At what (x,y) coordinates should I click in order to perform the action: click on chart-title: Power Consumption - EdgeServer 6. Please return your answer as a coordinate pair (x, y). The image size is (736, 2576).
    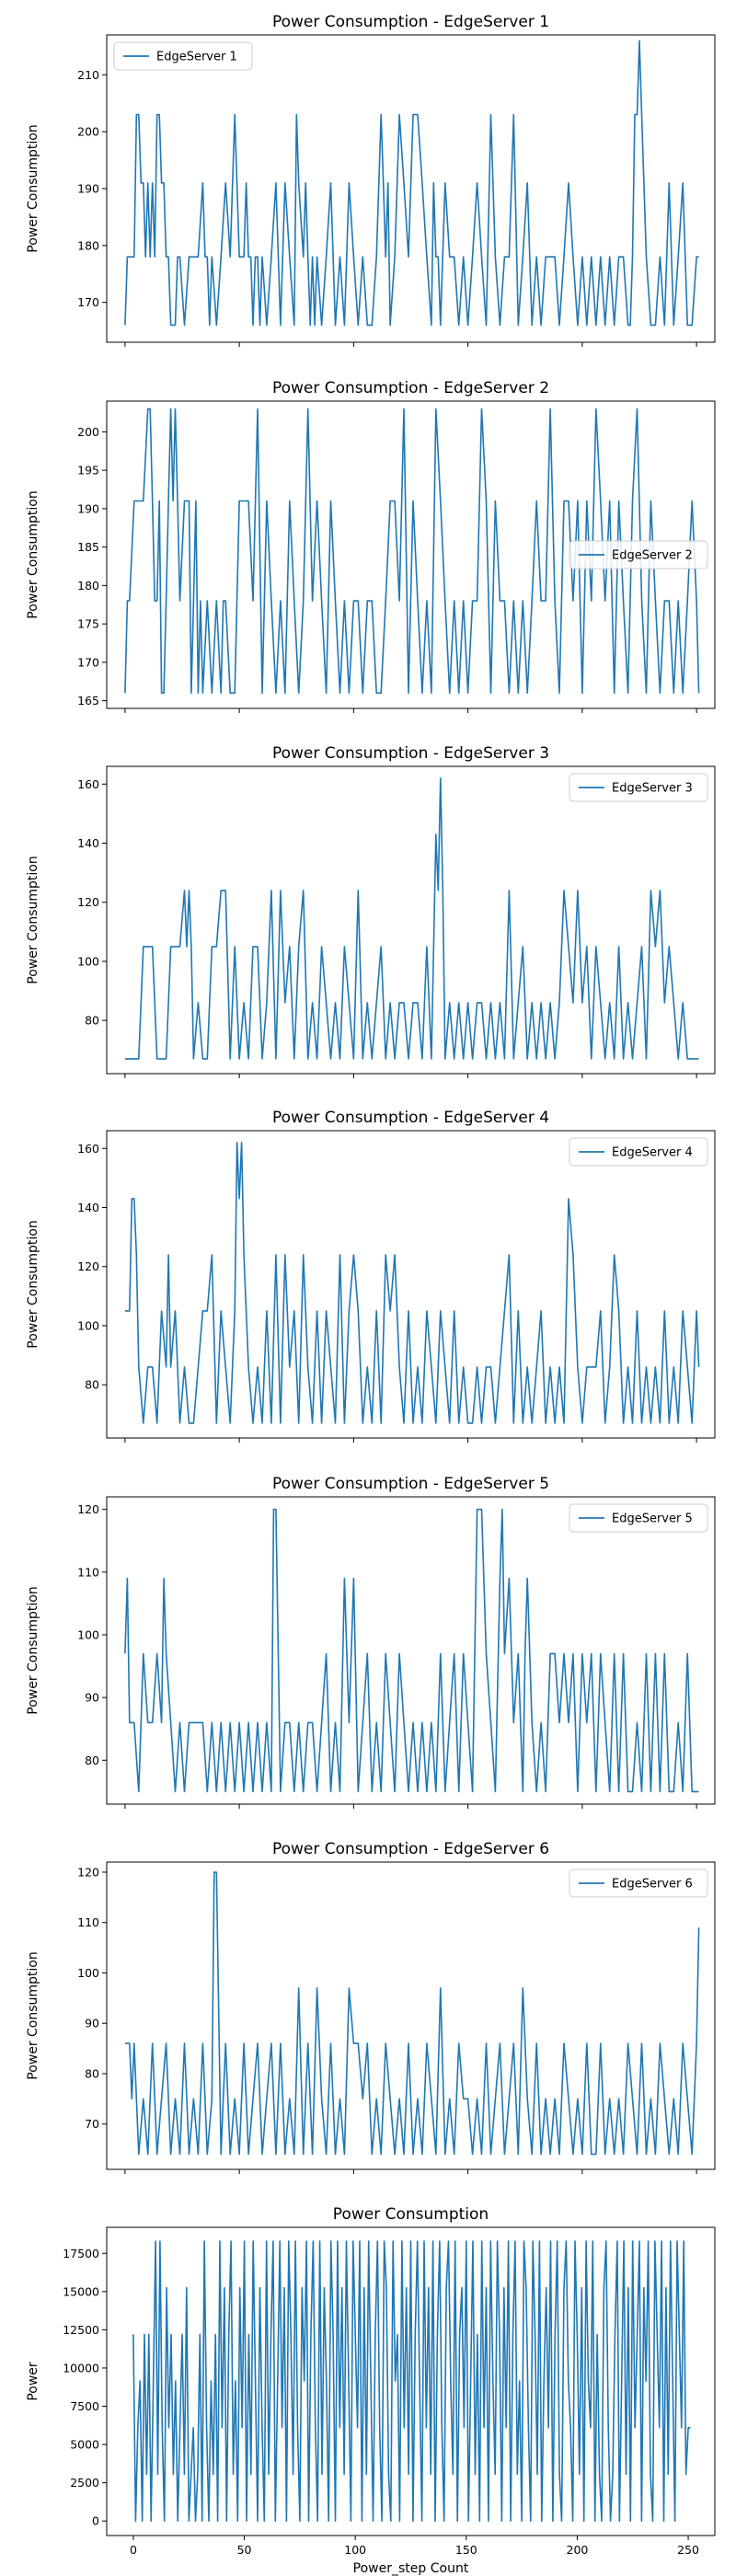
    Looking at the image, I should click on (410, 1849).